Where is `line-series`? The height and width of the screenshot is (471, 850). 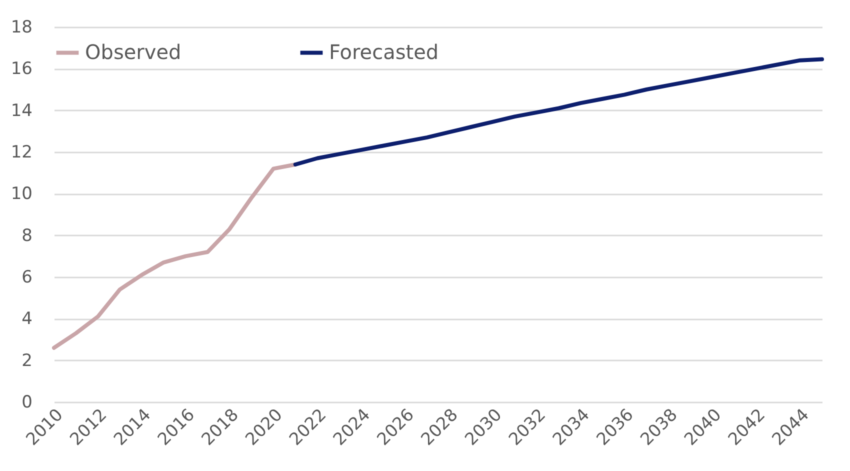
line-series is located at coordinates (175, 256).